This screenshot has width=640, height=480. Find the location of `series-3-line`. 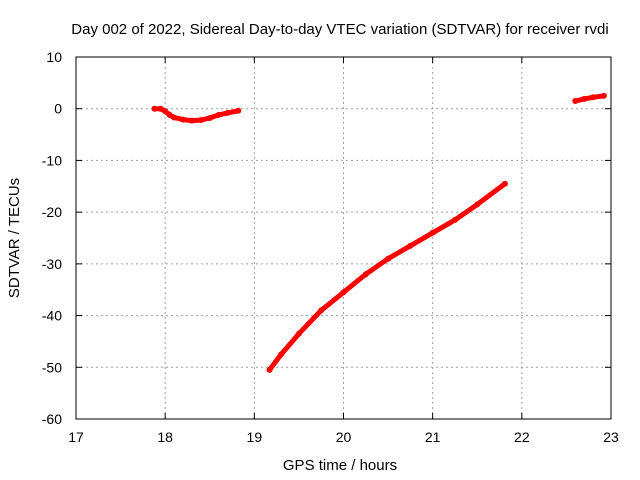

series-3-line is located at coordinates (589, 98).